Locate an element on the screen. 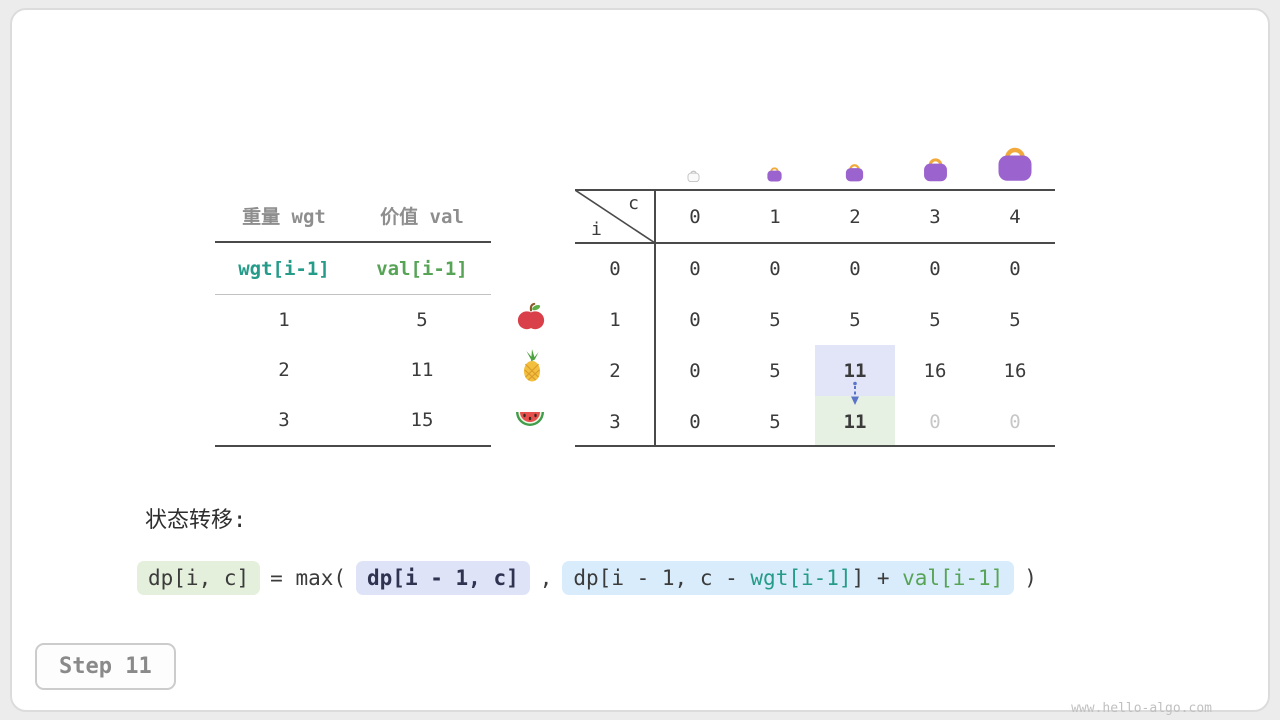  watermark: www.hello-algo.com is located at coordinates (1141, 708).